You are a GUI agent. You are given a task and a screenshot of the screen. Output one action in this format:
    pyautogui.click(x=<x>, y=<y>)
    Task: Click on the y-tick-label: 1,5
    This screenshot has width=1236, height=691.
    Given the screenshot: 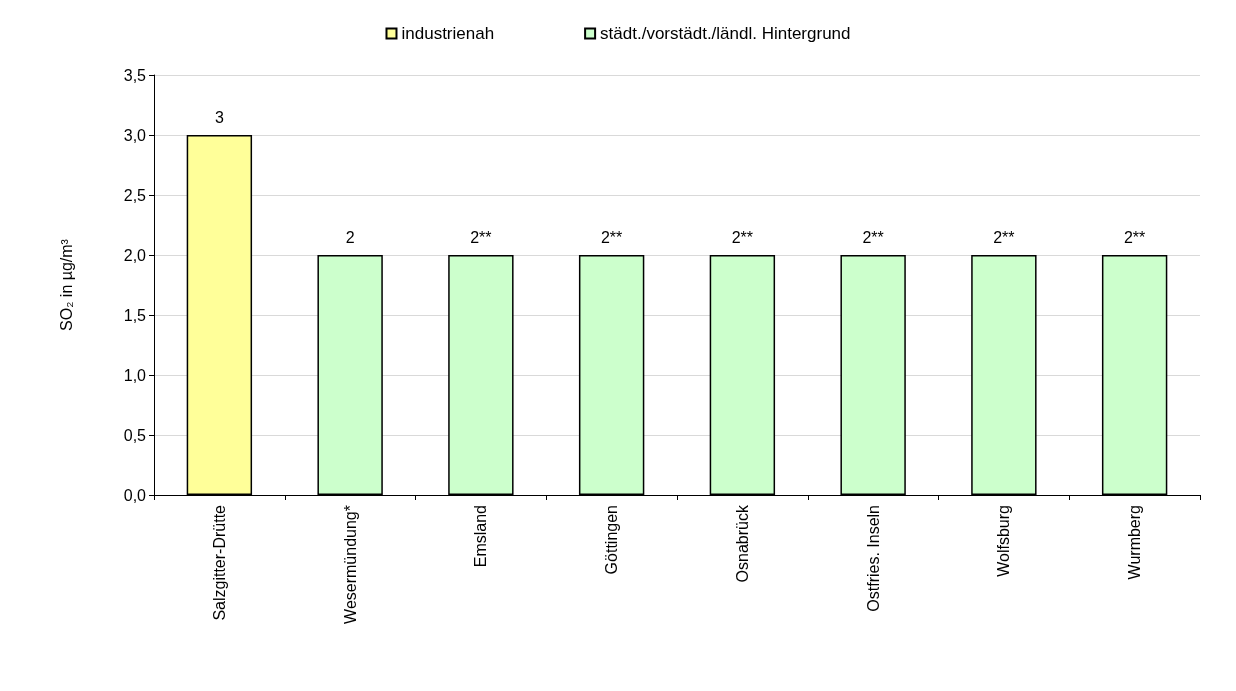 What is the action you would take?
    pyautogui.click(x=135, y=315)
    